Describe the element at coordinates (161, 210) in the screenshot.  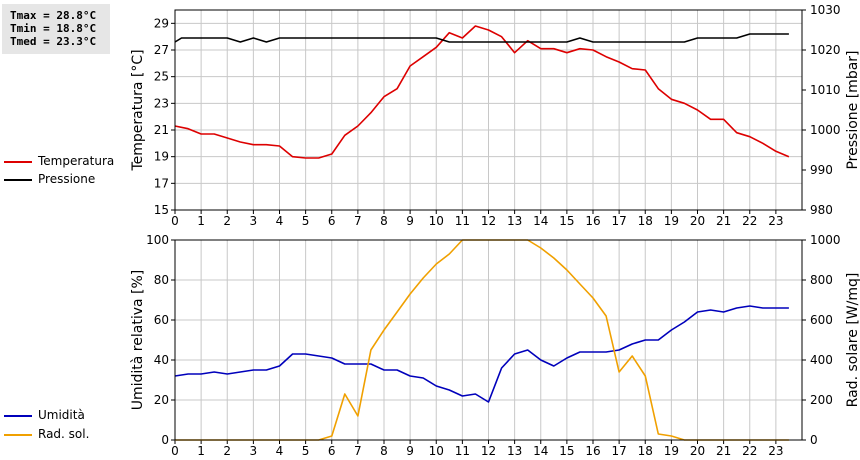
I see `top-y-tick-label: 15` at that location.